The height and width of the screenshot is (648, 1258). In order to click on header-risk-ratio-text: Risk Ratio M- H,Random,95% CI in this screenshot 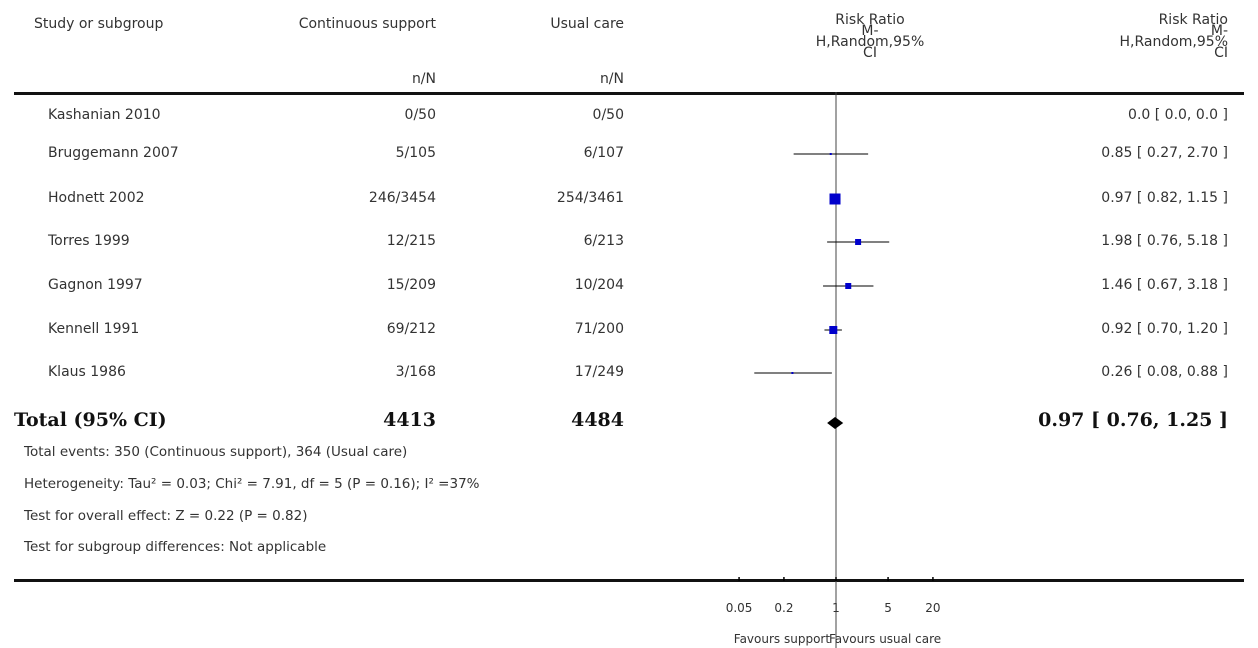, I will do `click(1159, 36)`.